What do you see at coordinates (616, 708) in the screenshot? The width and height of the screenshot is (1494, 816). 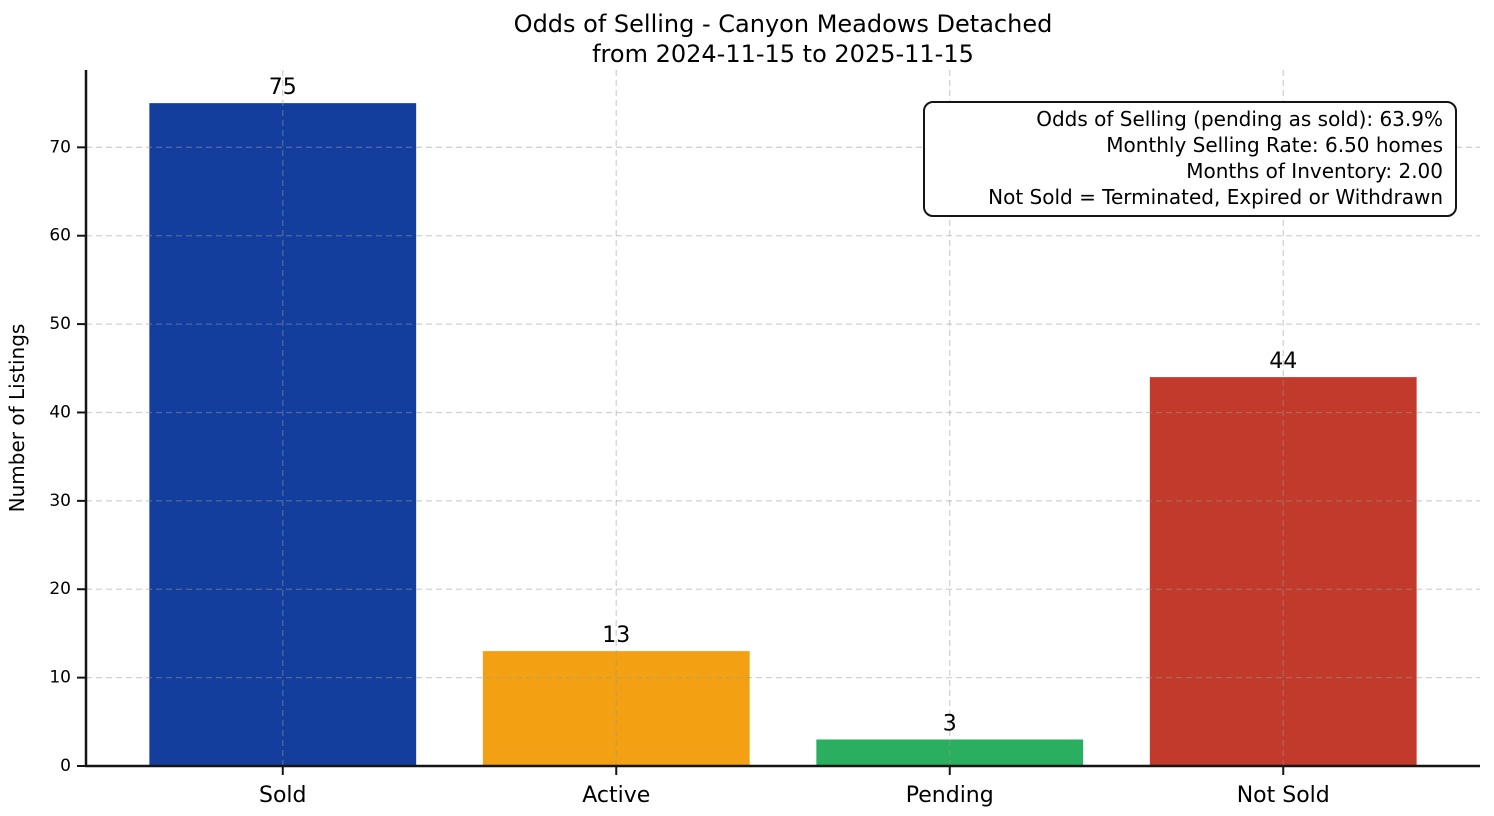 I see `bar-active` at bounding box center [616, 708].